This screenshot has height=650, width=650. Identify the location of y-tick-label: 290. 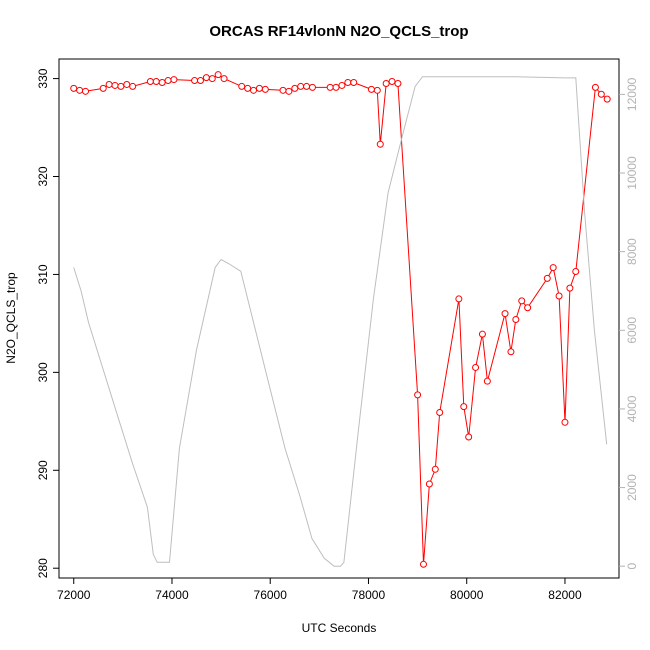
(43, 470).